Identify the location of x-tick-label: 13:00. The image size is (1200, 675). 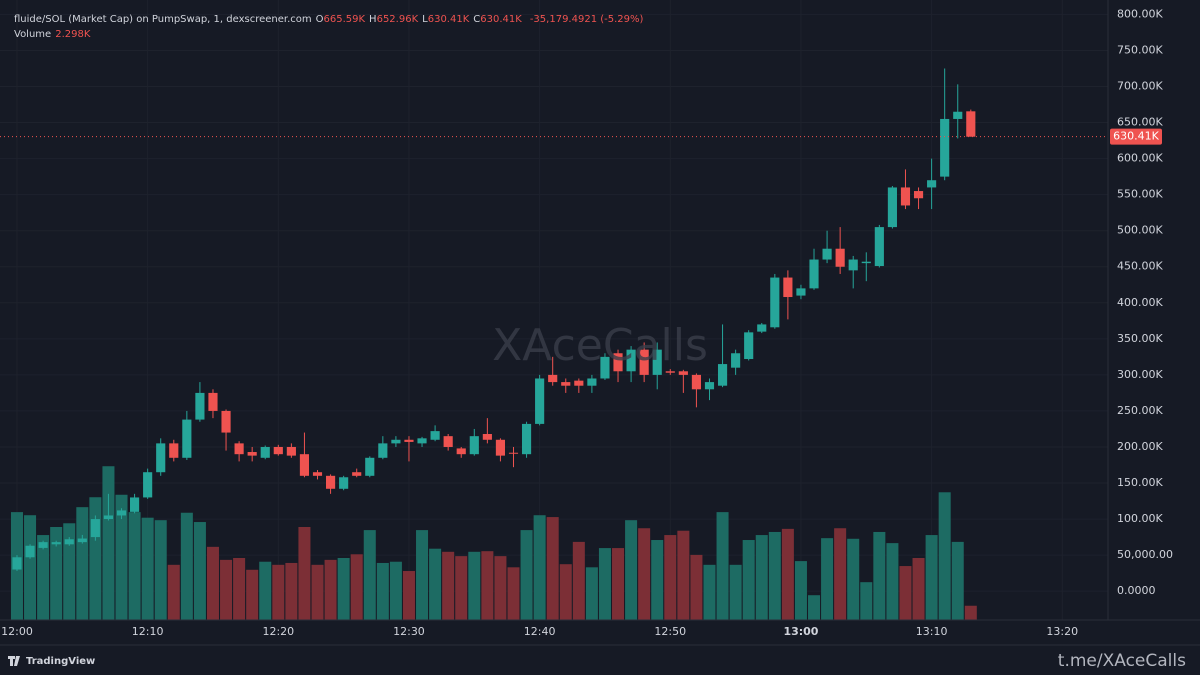
(800, 631).